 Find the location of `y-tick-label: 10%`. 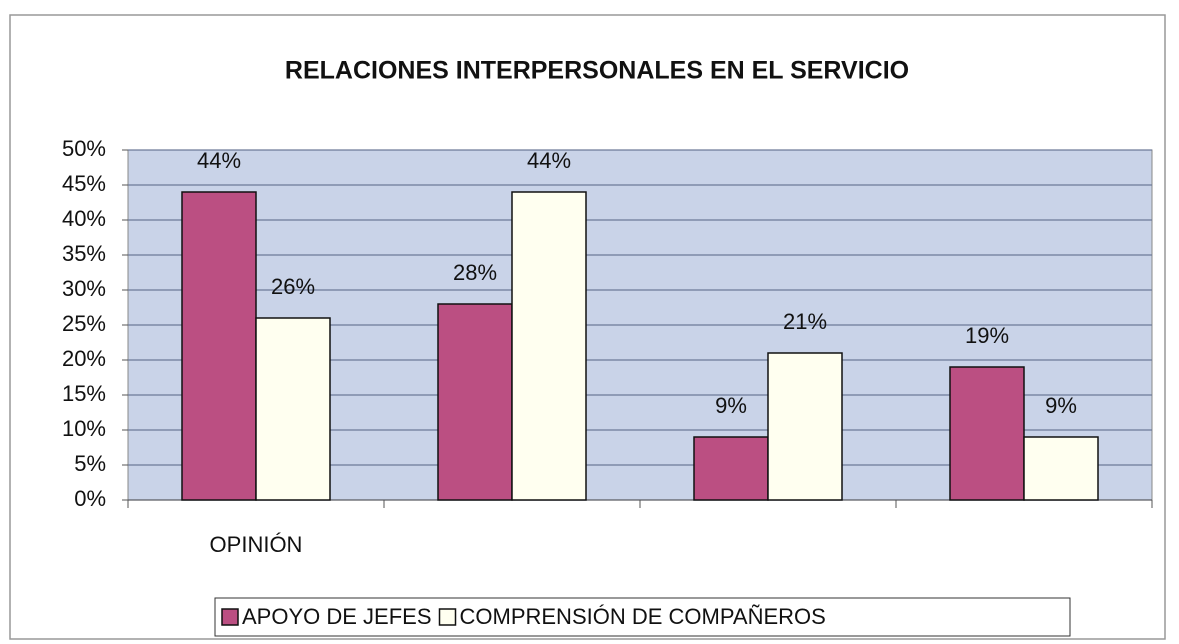

y-tick-label: 10% is located at coordinates (84, 428).